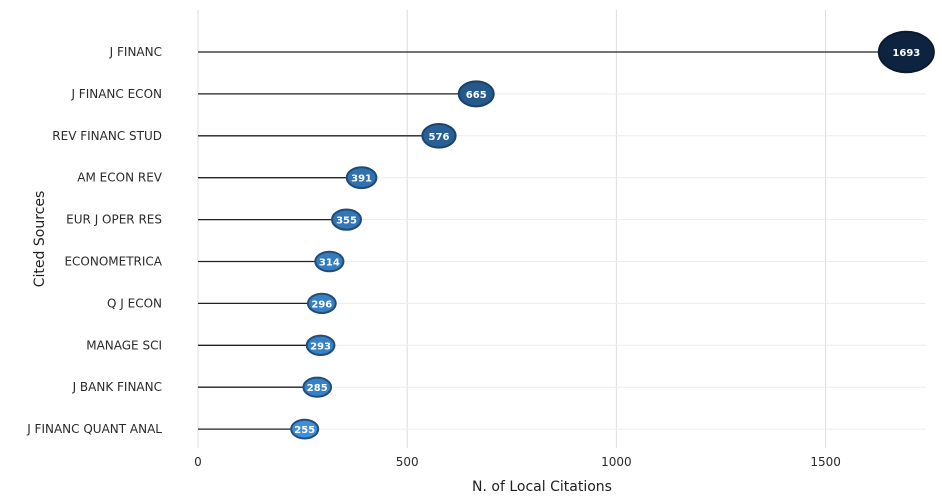 The width and height of the screenshot is (942, 498). I want to click on x-tick-label: 0, so click(198, 462).